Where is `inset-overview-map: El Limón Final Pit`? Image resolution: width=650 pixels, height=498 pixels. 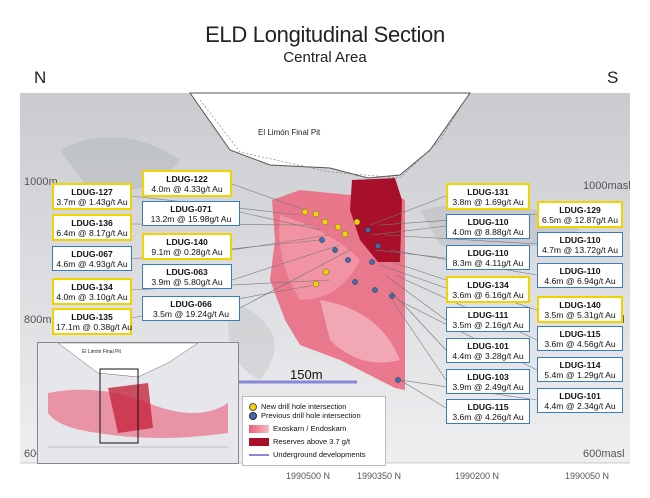
inset-overview-map: El Limón Final Pit is located at coordinates (138, 403).